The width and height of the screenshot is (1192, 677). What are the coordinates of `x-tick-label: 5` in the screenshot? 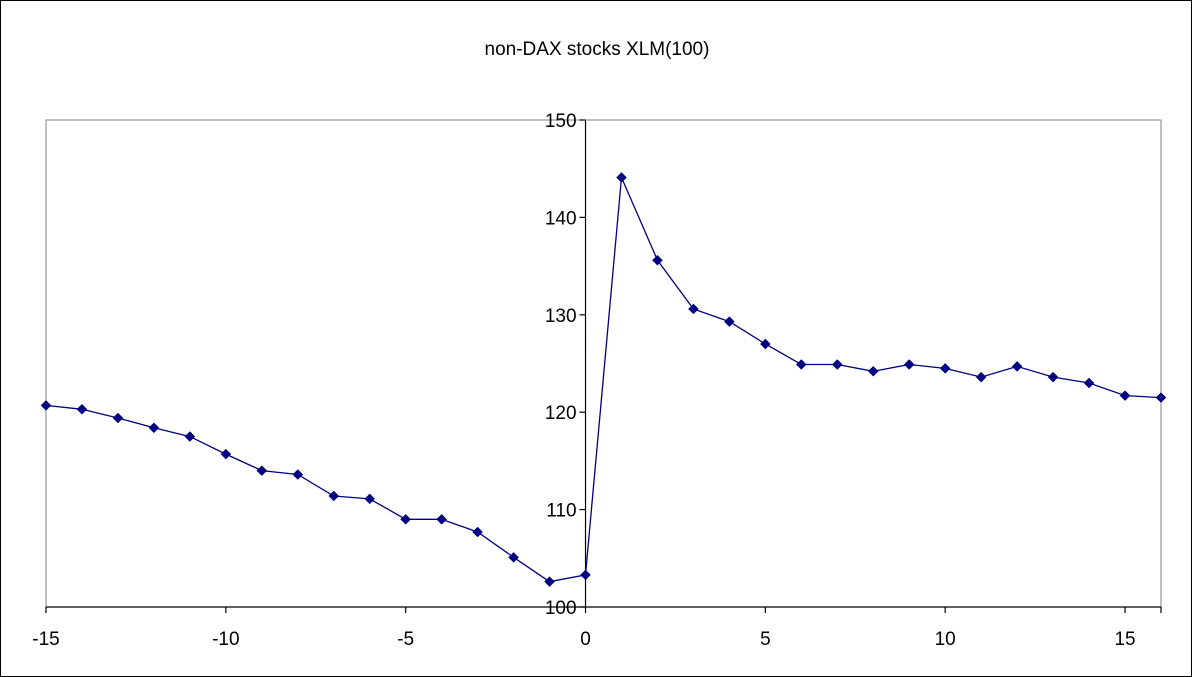 It's located at (765, 639).